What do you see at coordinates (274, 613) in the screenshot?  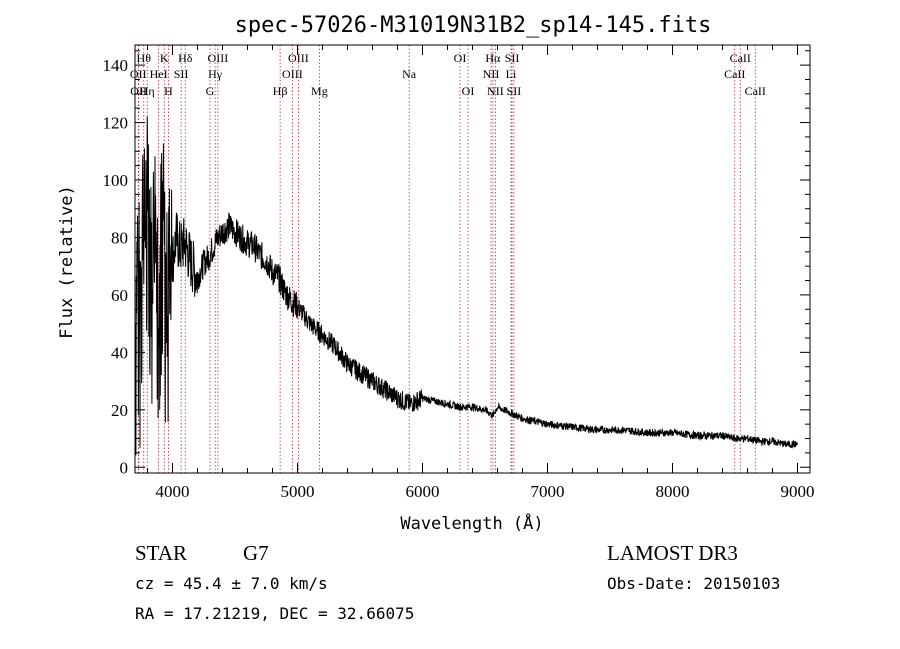 I see `ra-dec-coordinates: RA = 17.21219, DEC = 32.66075` at bounding box center [274, 613].